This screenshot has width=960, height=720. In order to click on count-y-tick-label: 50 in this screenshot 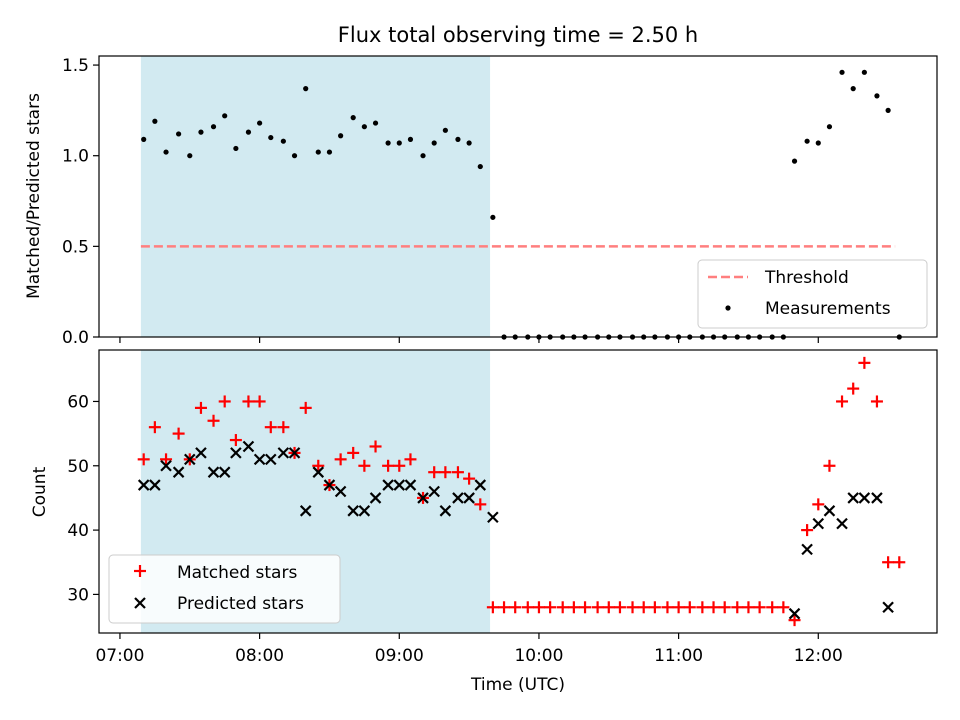, I will do `click(78, 467)`.